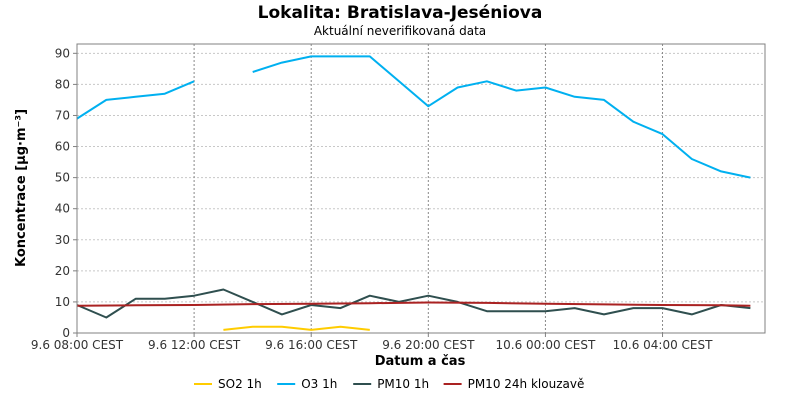 This screenshot has height=400, width=800. I want to click on y-tick-label: 70, so click(62, 115).